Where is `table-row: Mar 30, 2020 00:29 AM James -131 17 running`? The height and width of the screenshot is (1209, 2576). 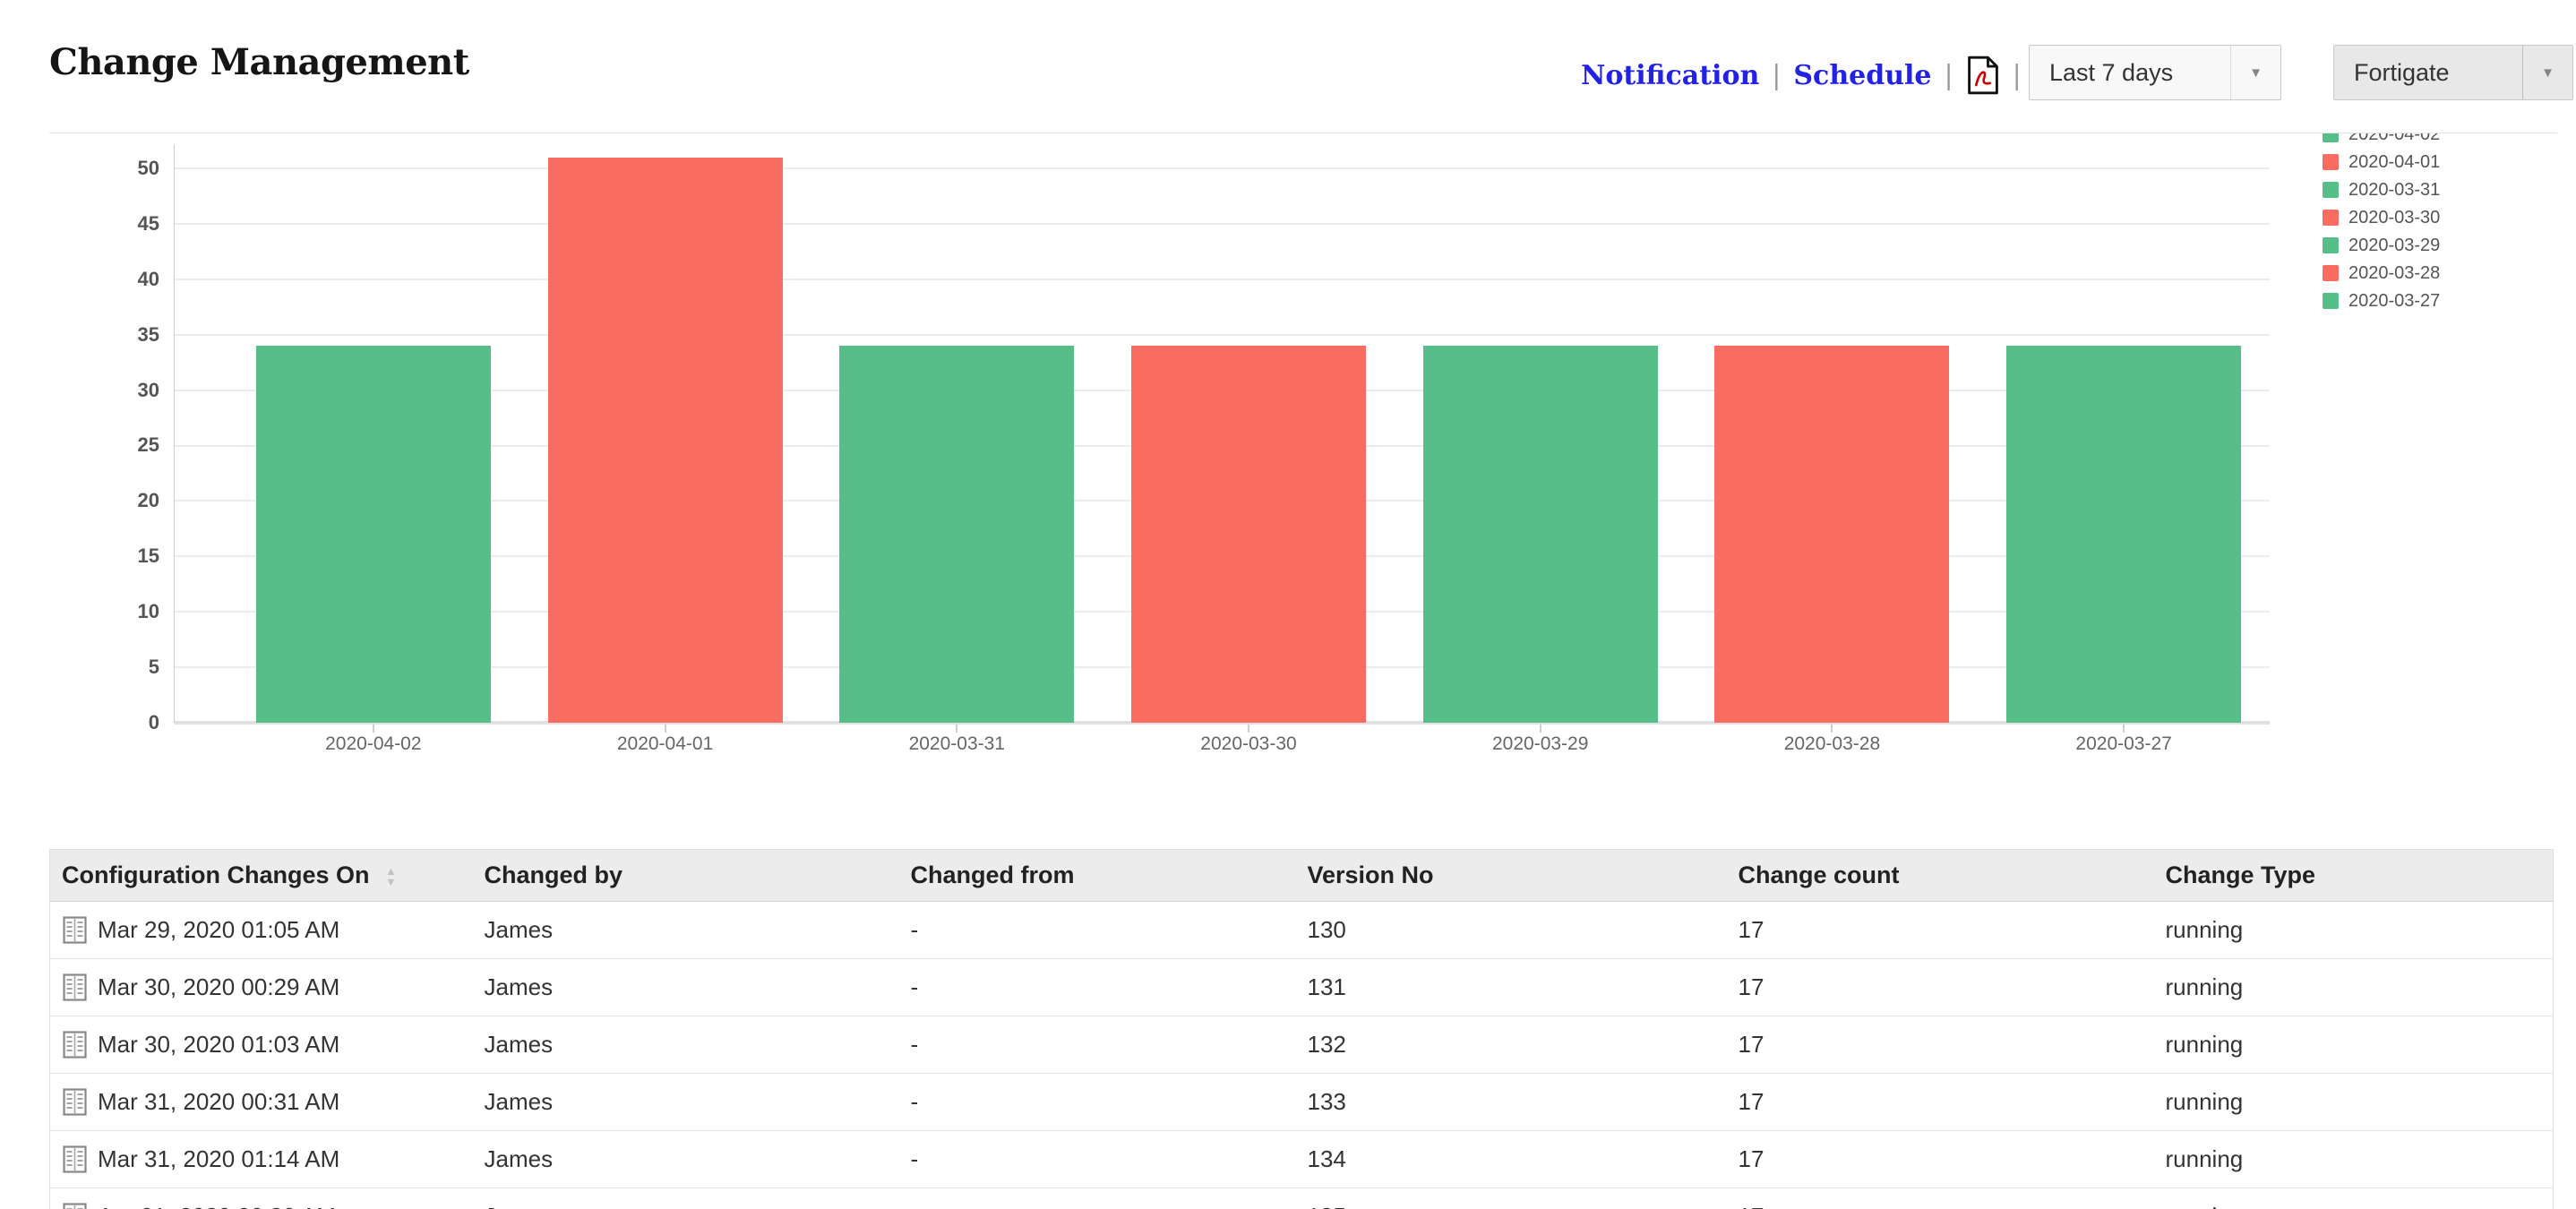 table-row: Mar 30, 2020 00:29 AM James -131 17 running is located at coordinates (1301, 987).